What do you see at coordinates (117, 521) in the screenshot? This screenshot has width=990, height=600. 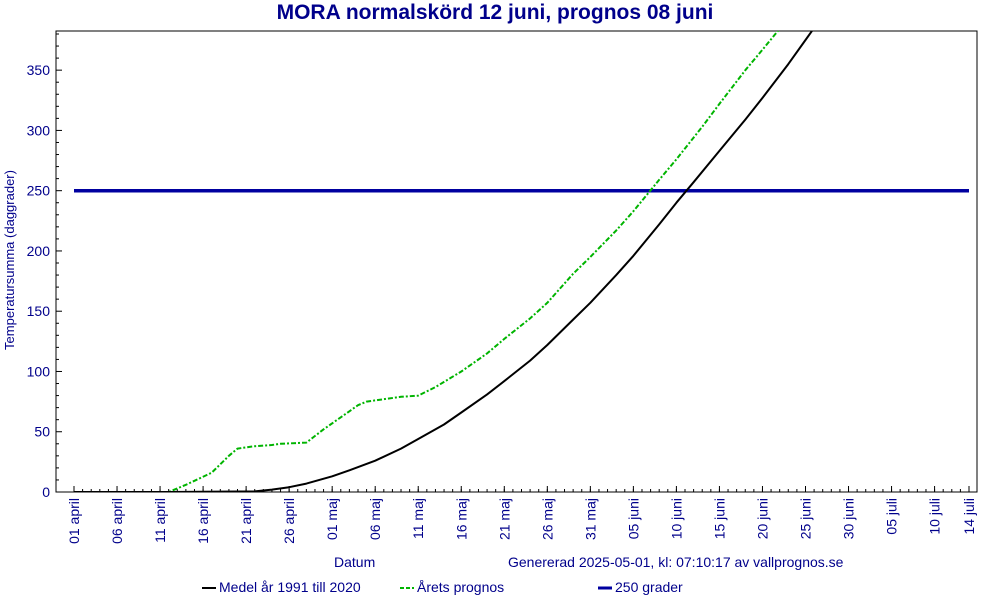 I see `x-tick-label: 06 april` at bounding box center [117, 521].